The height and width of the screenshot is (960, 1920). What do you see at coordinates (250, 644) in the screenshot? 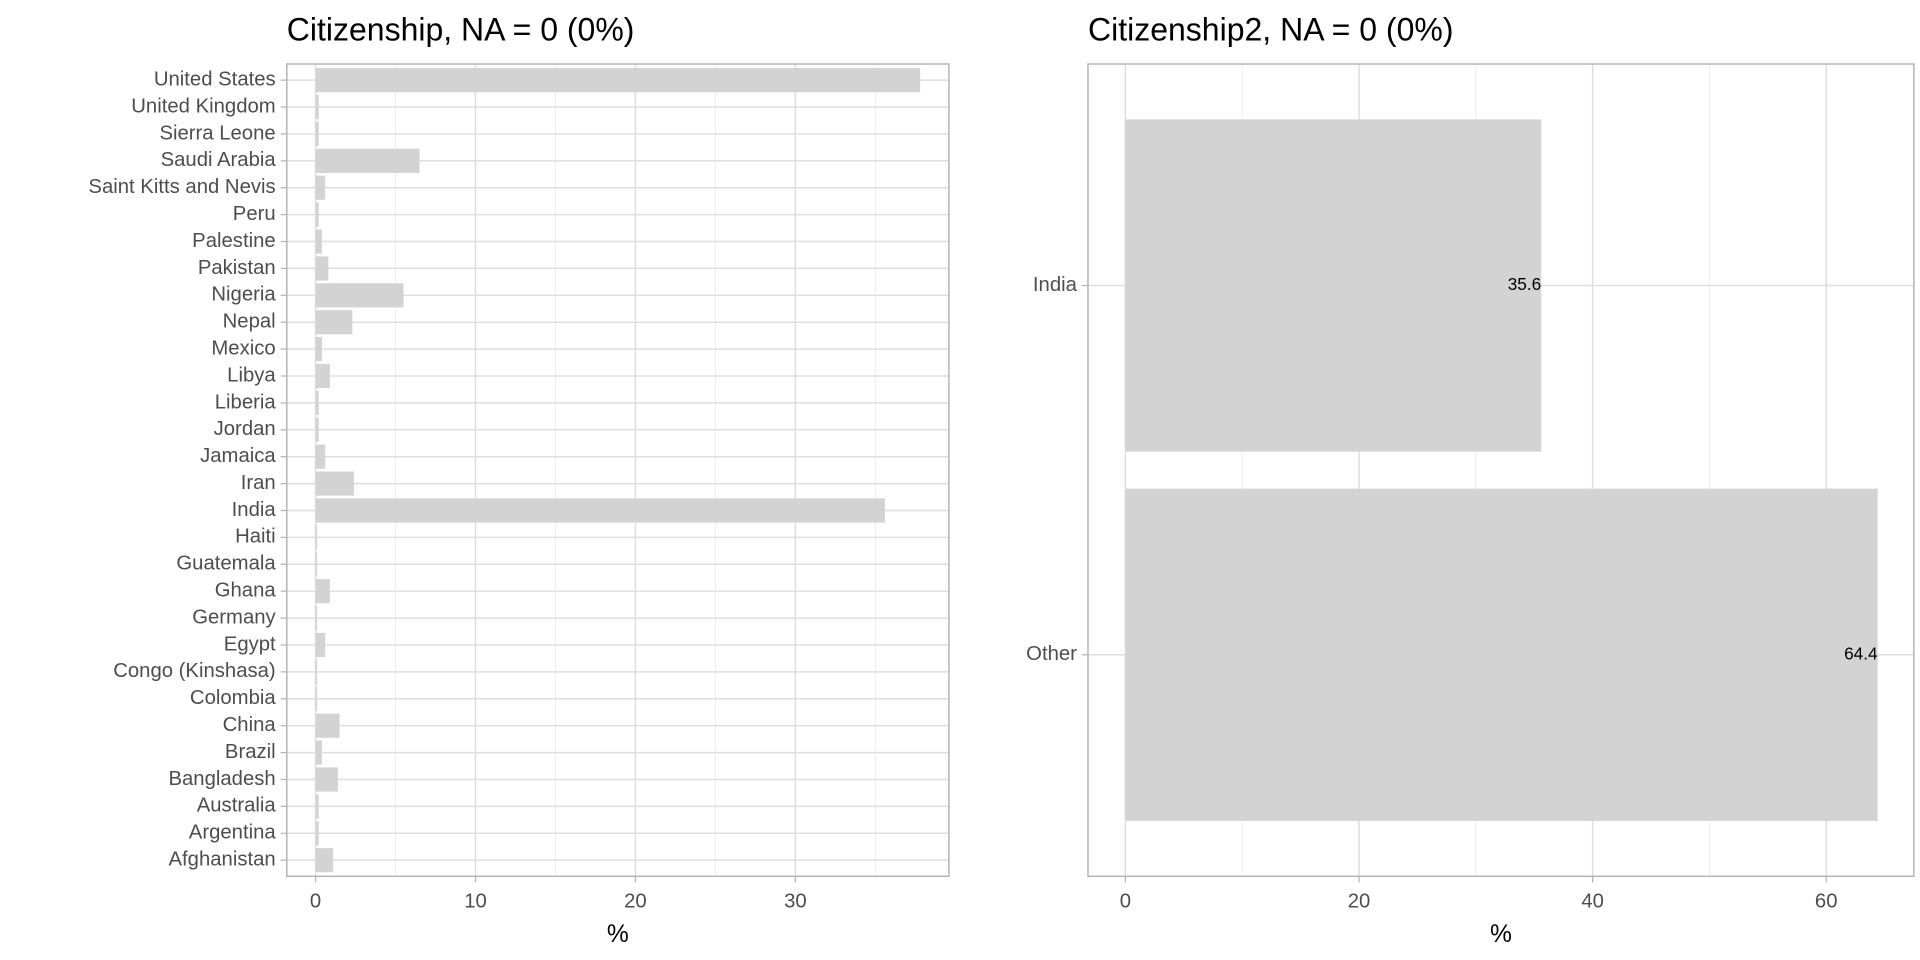
I see `y-tick-label: Egypt` at bounding box center [250, 644].